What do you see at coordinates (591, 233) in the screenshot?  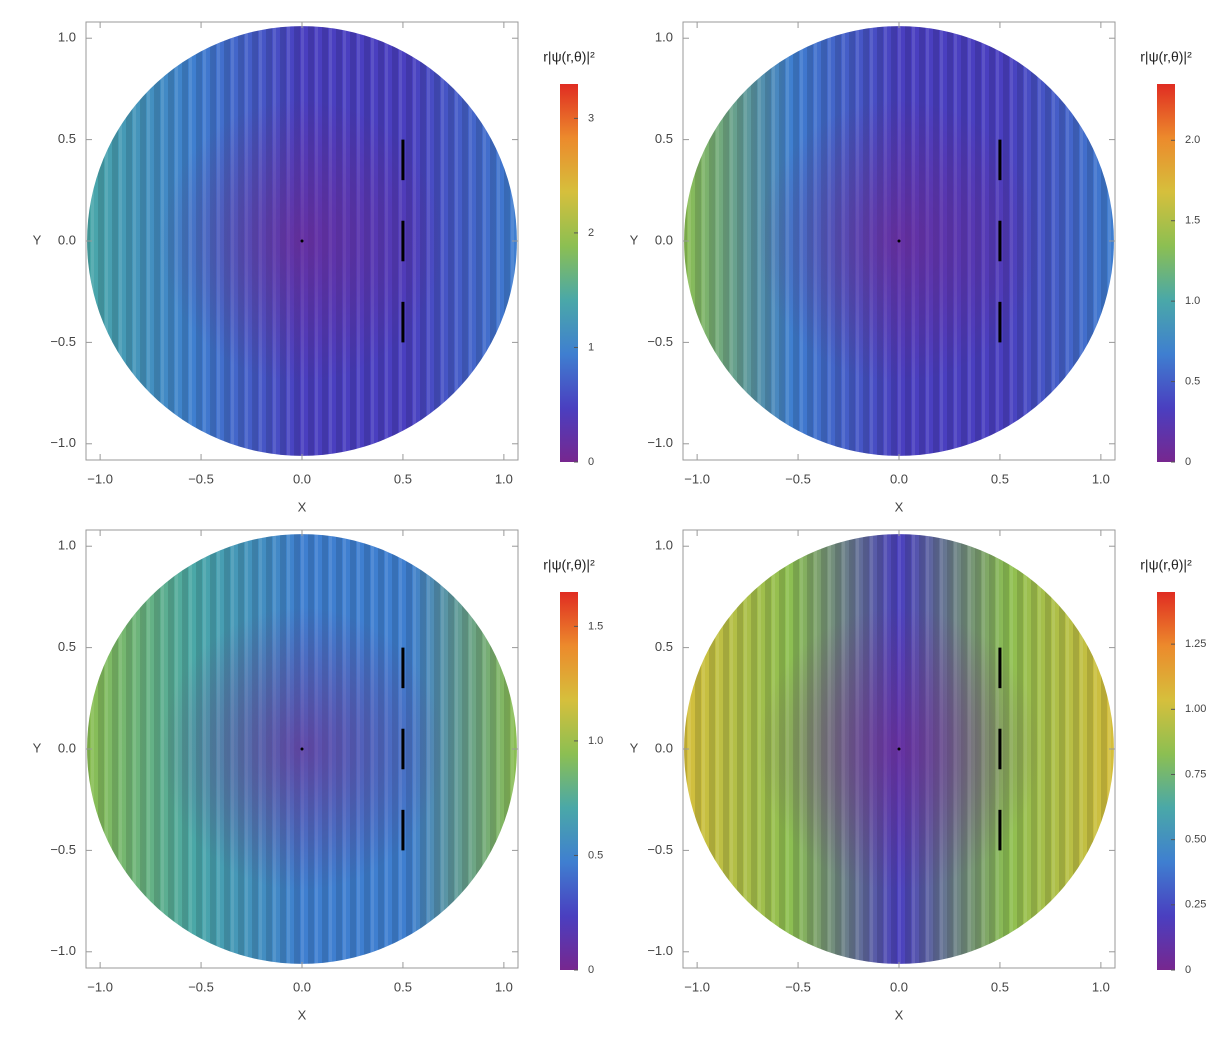 I see `colorbar-tick-label: 2` at bounding box center [591, 233].